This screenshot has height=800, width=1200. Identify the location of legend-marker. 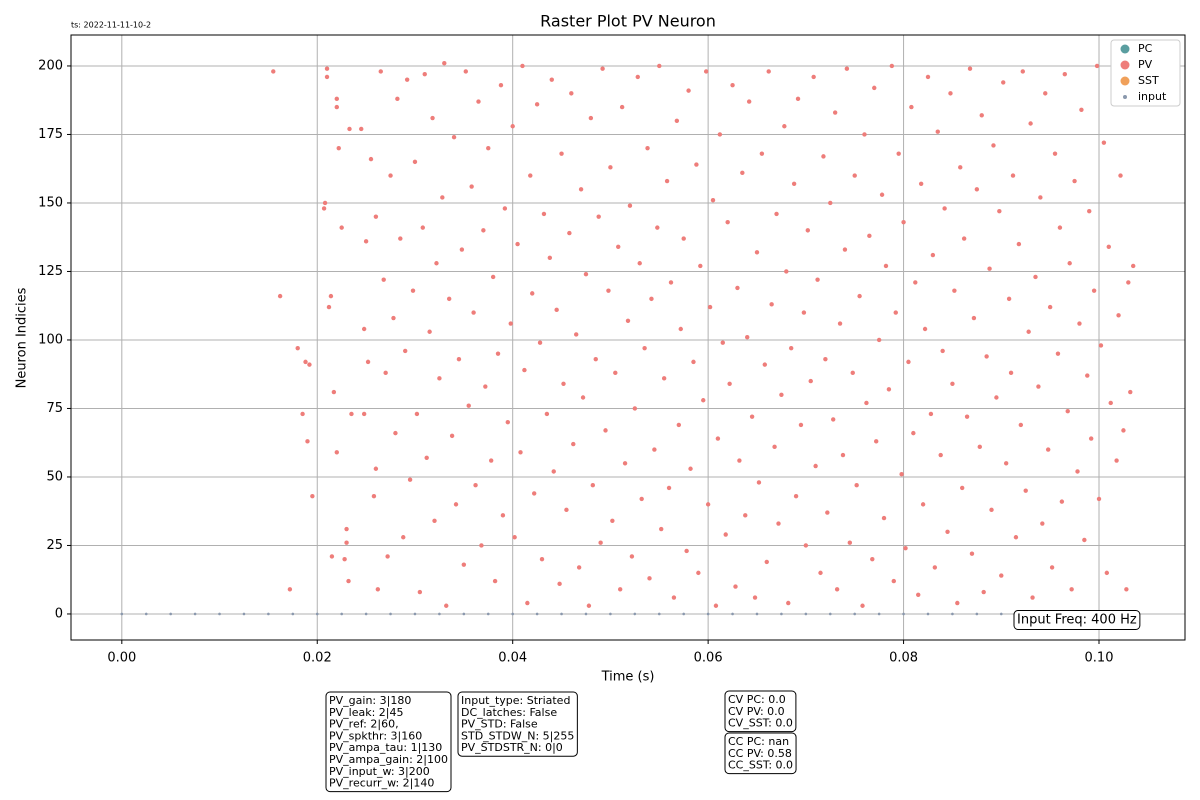
(1125, 65).